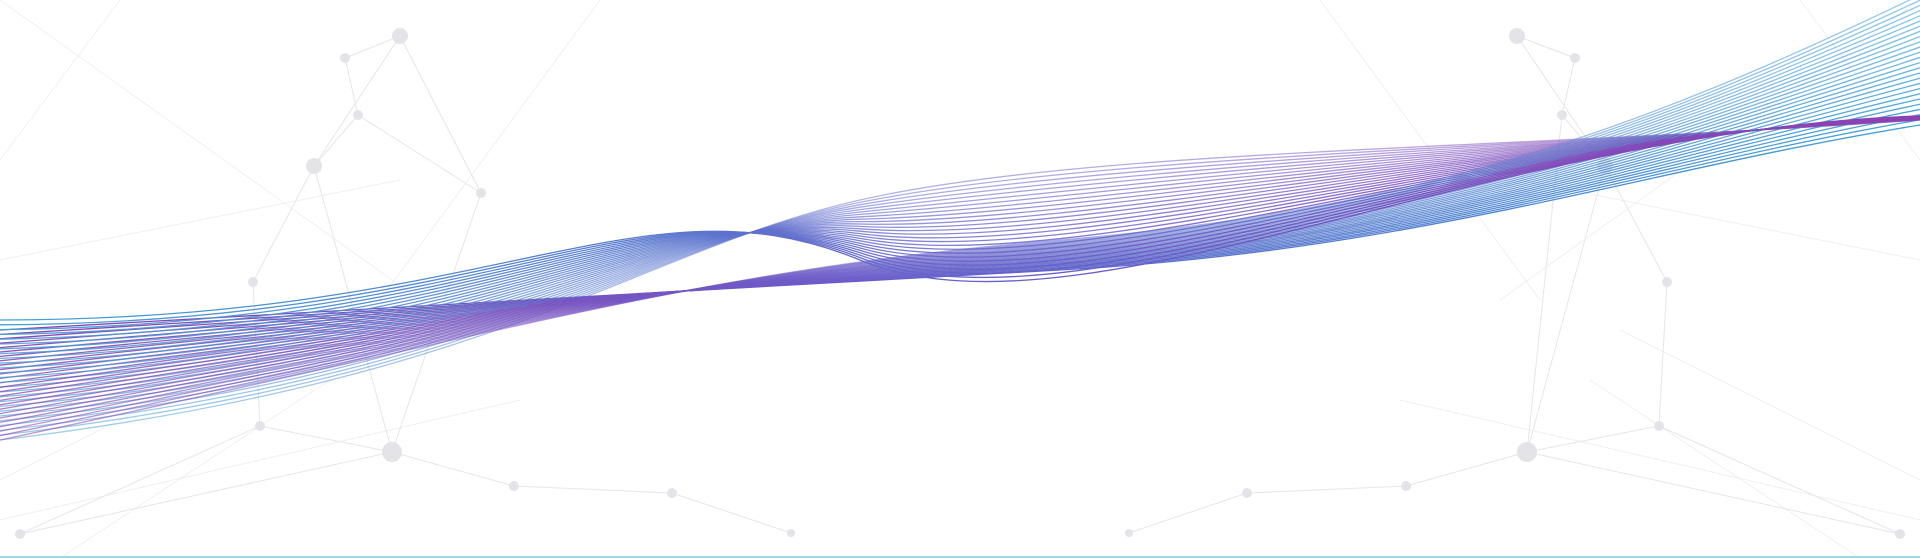 The height and width of the screenshot is (558, 1920). I want to click on bottom-divider, so click(960, 557).